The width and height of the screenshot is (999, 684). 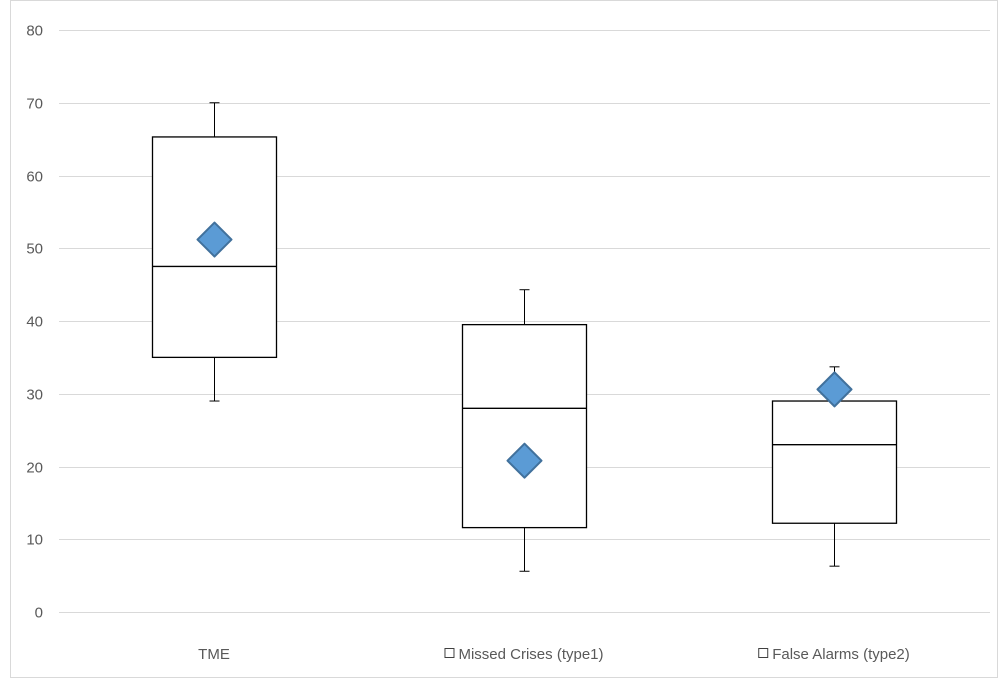 What do you see at coordinates (39, 613) in the screenshot?
I see `y-tick-label: 0` at bounding box center [39, 613].